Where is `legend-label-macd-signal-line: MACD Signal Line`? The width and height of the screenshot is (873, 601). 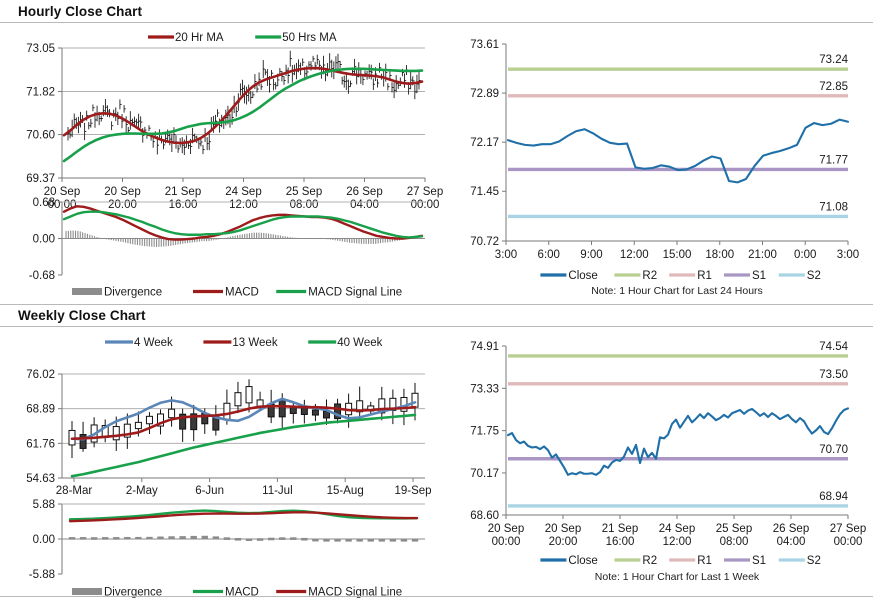
legend-label-macd-signal-line: MACD Signal Line is located at coordinates (355, 593).